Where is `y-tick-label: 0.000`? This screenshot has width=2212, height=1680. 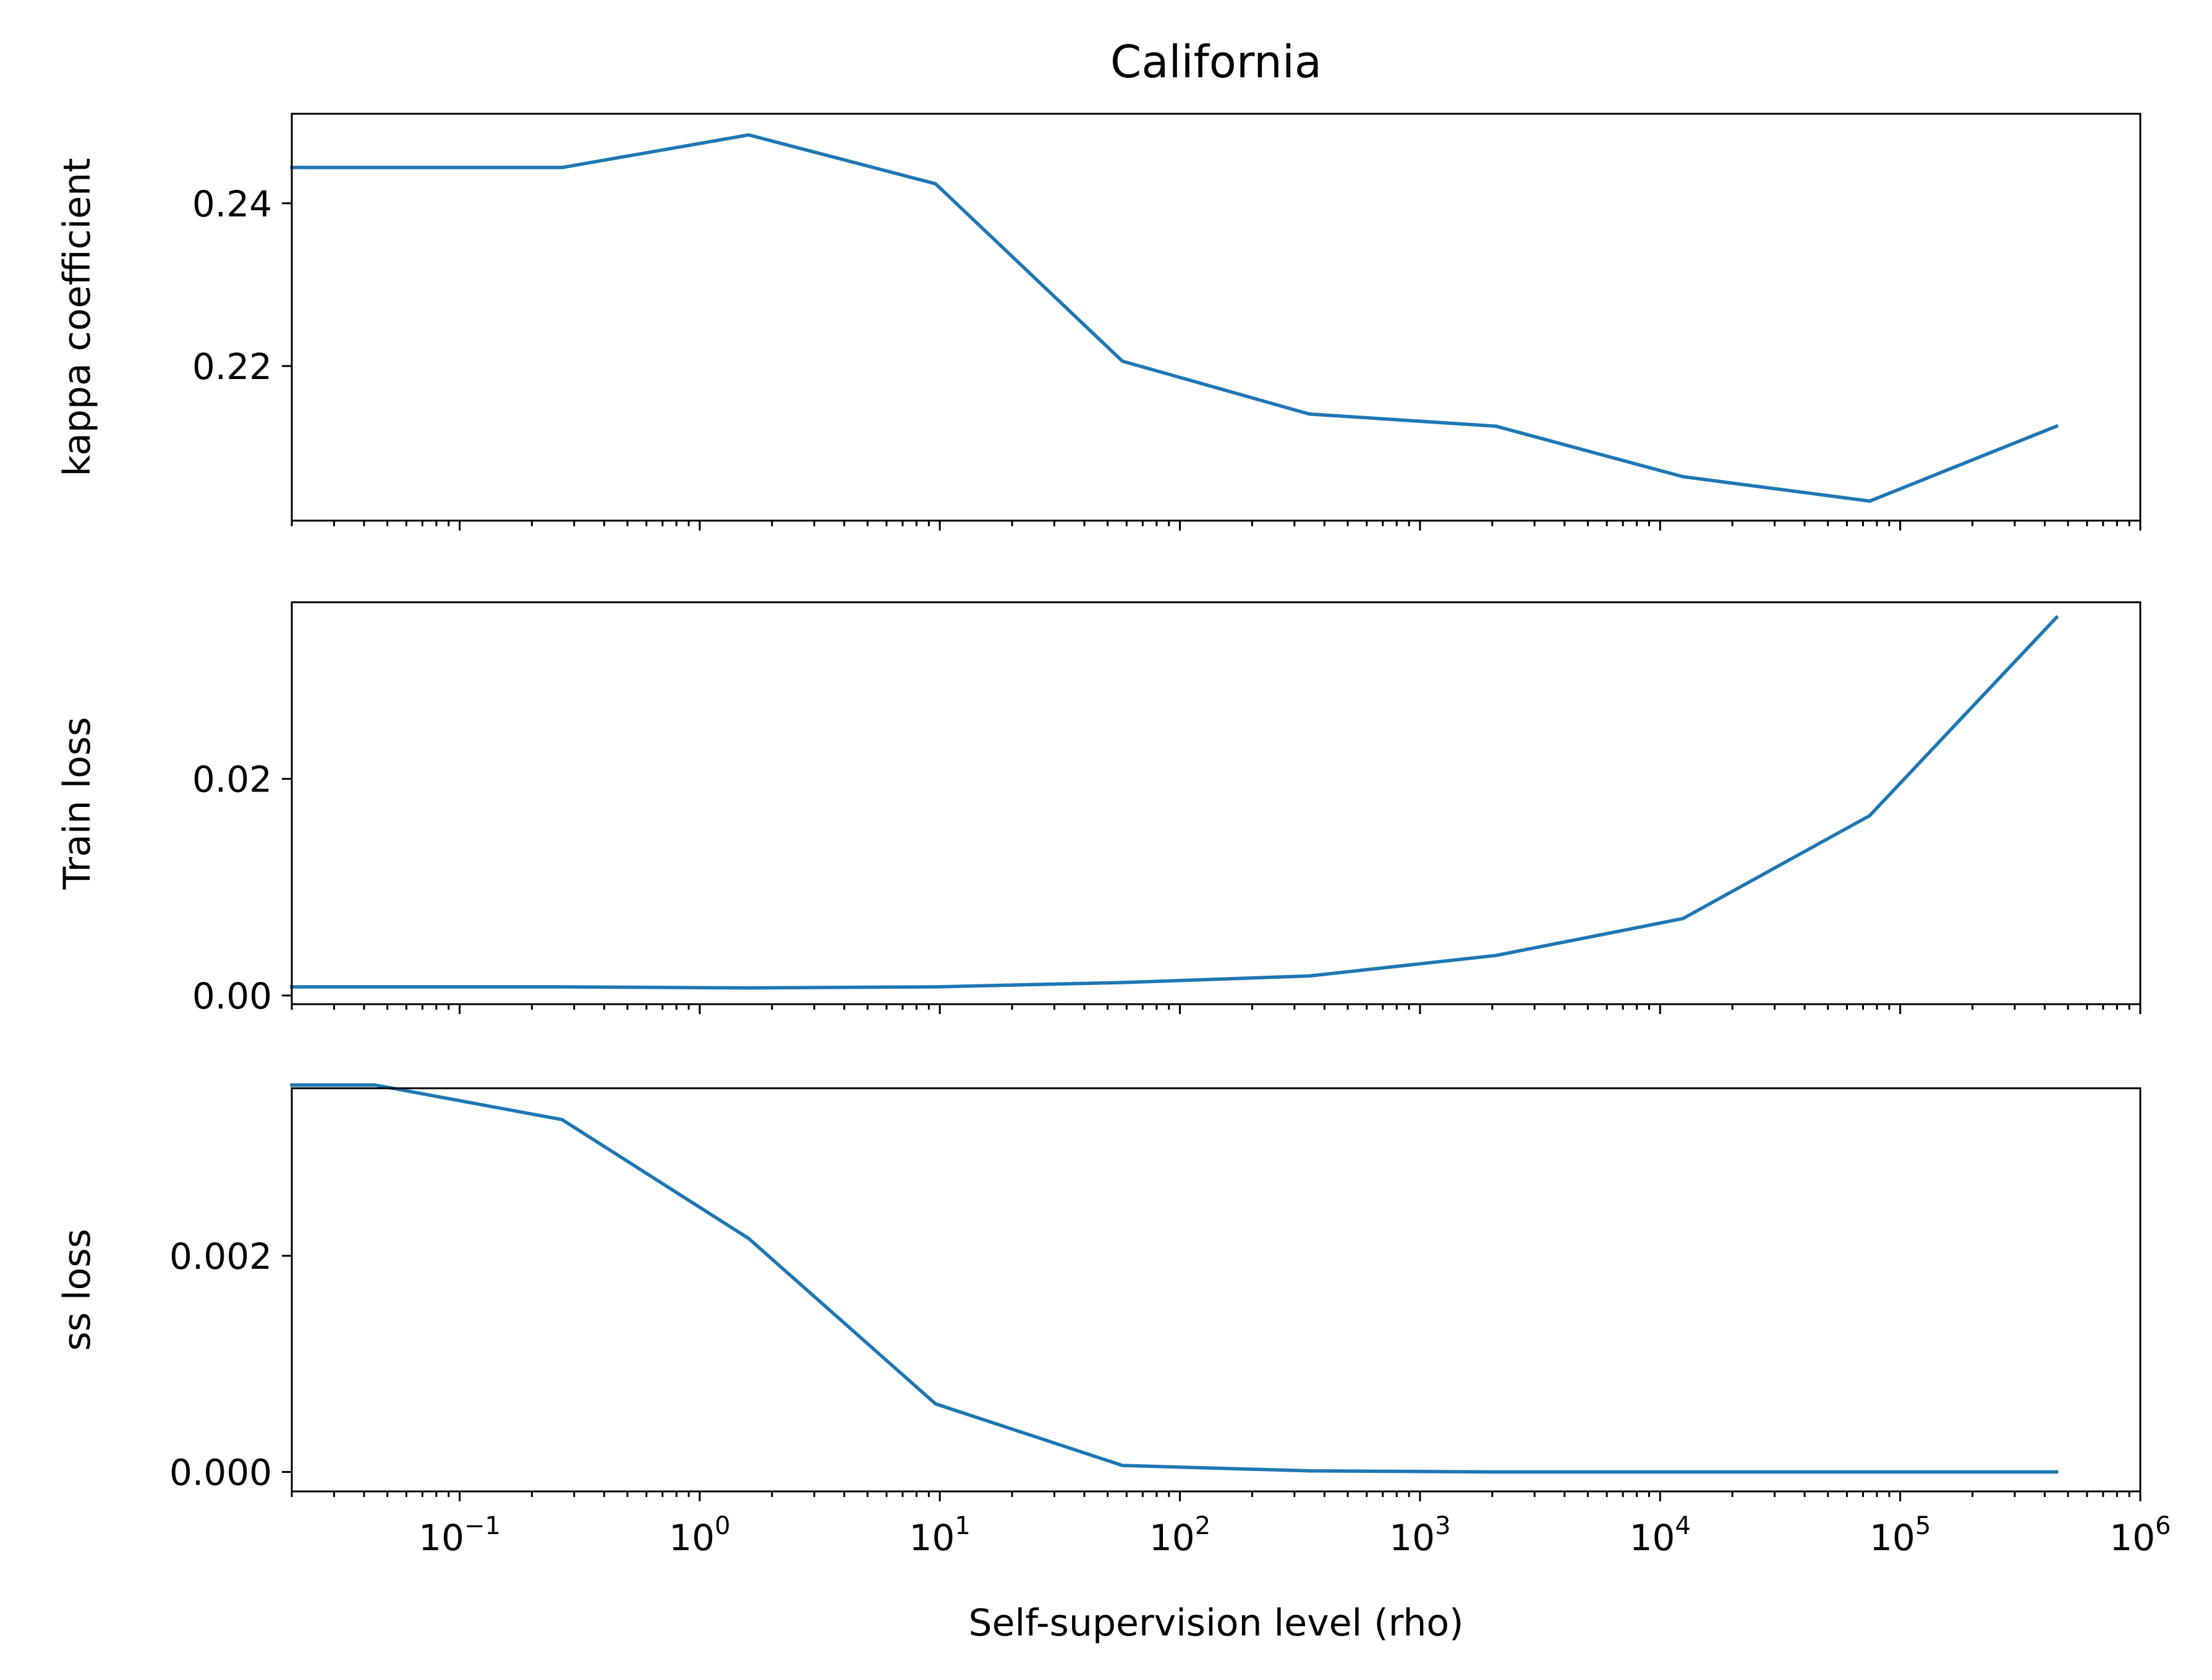
y-tick-label: 0.000 is located at coordinates (220, 1473).